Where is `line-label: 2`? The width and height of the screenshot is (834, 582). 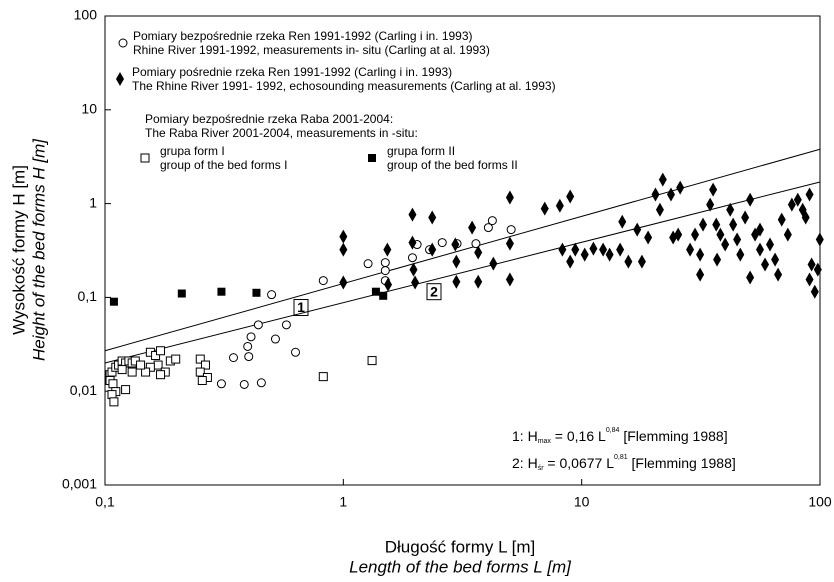 line-label: 2 is located at coordinates (434, 291).